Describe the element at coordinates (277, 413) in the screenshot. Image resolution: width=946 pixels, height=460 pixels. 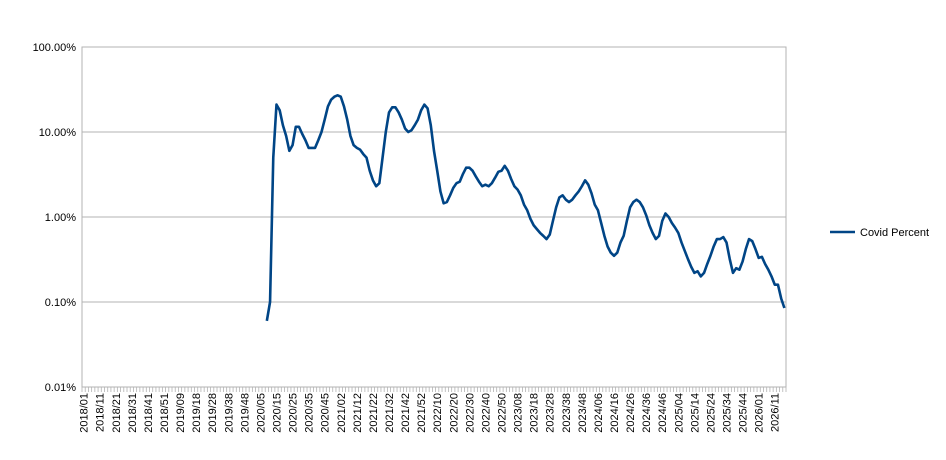
I see `x-tick-label: 2020/15` at that location.